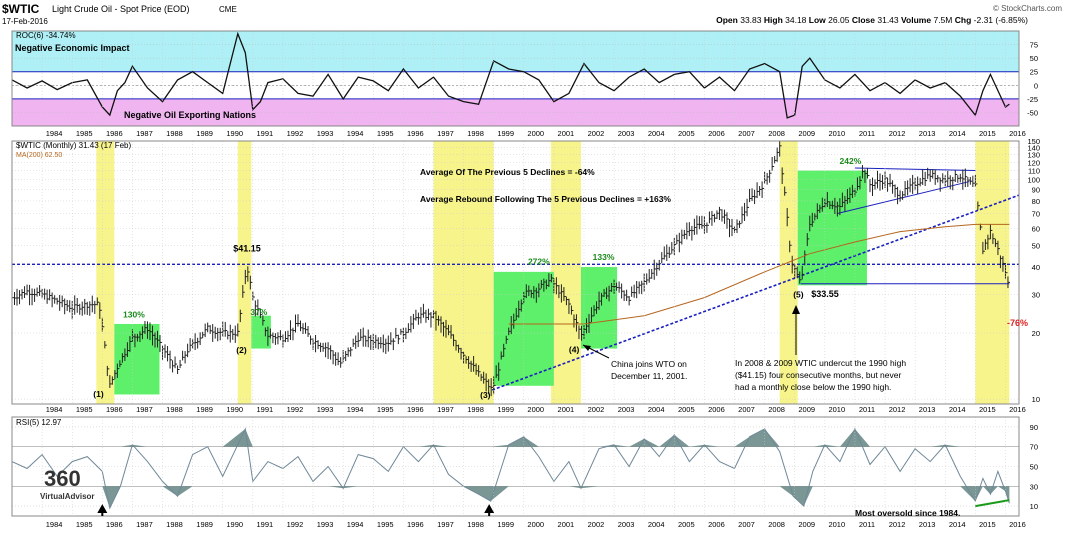 Image resolution: width=1065 pixels, height=534 pixels. What do you see at coordinates (448, 345) in the screenshot?
I see `decline-markers: (1) (2) (3) (4) (5)` at bounding box center [448, 345].